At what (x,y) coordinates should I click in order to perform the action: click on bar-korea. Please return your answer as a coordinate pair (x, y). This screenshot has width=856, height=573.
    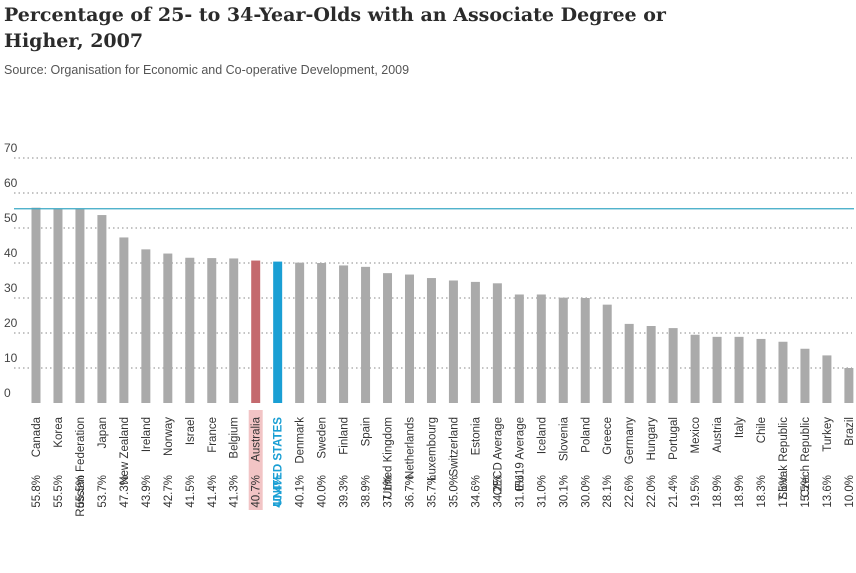
    Looking at the image, I should click on (58, 305).